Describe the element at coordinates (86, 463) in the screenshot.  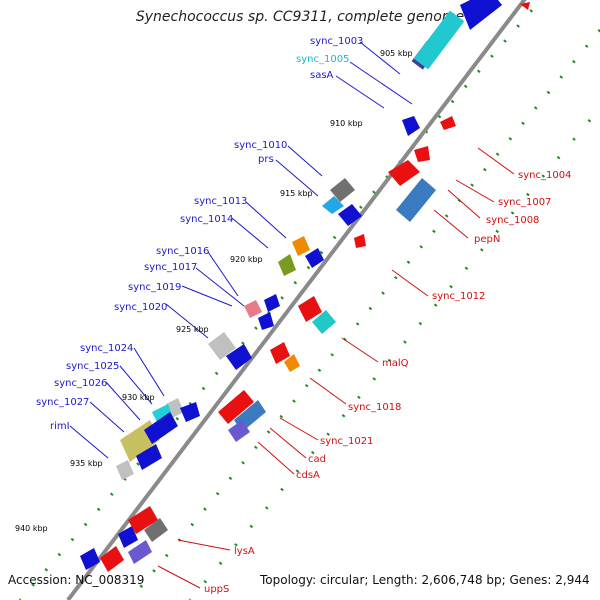
I see `tick-label: 935 kbp` at that location.